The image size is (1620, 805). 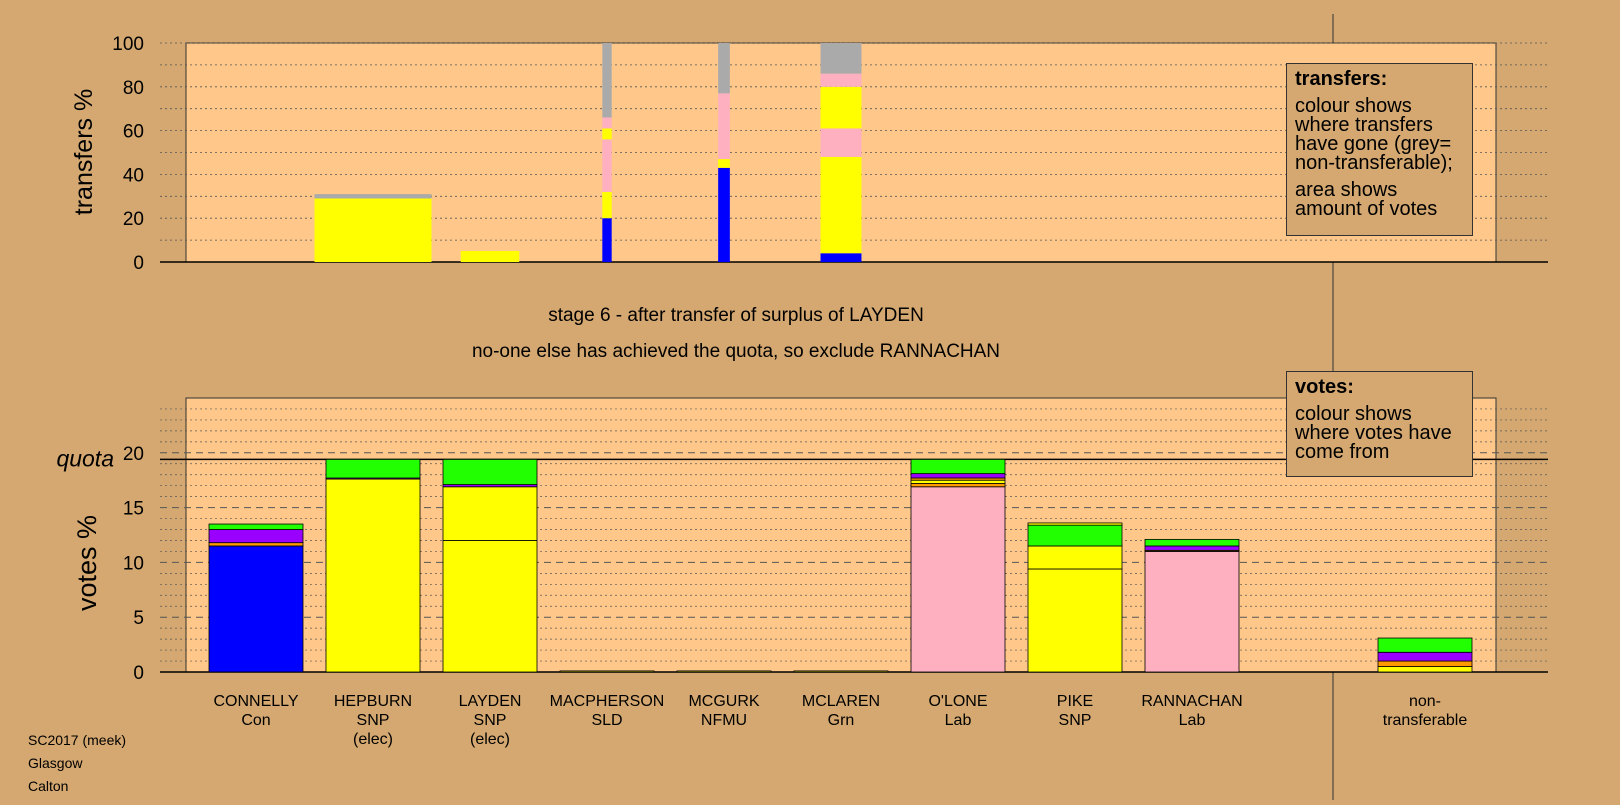 What do you see at coordinates (724, 720) in the screenshot?
I see `candidate-party-label: NFMU` at bounding box center [724, 720].